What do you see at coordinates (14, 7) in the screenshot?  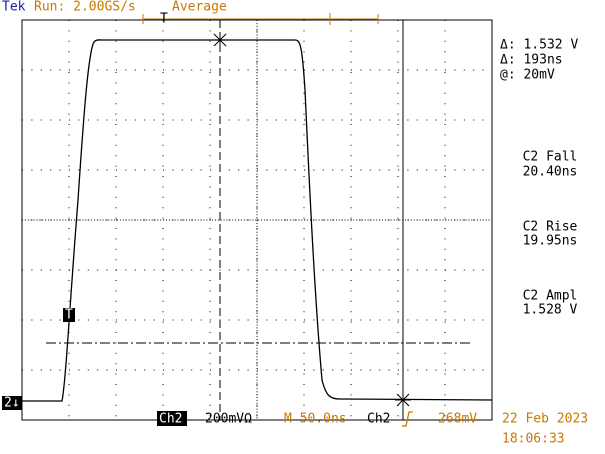 I see `brand: Tek` at bounding box center [14, 7].